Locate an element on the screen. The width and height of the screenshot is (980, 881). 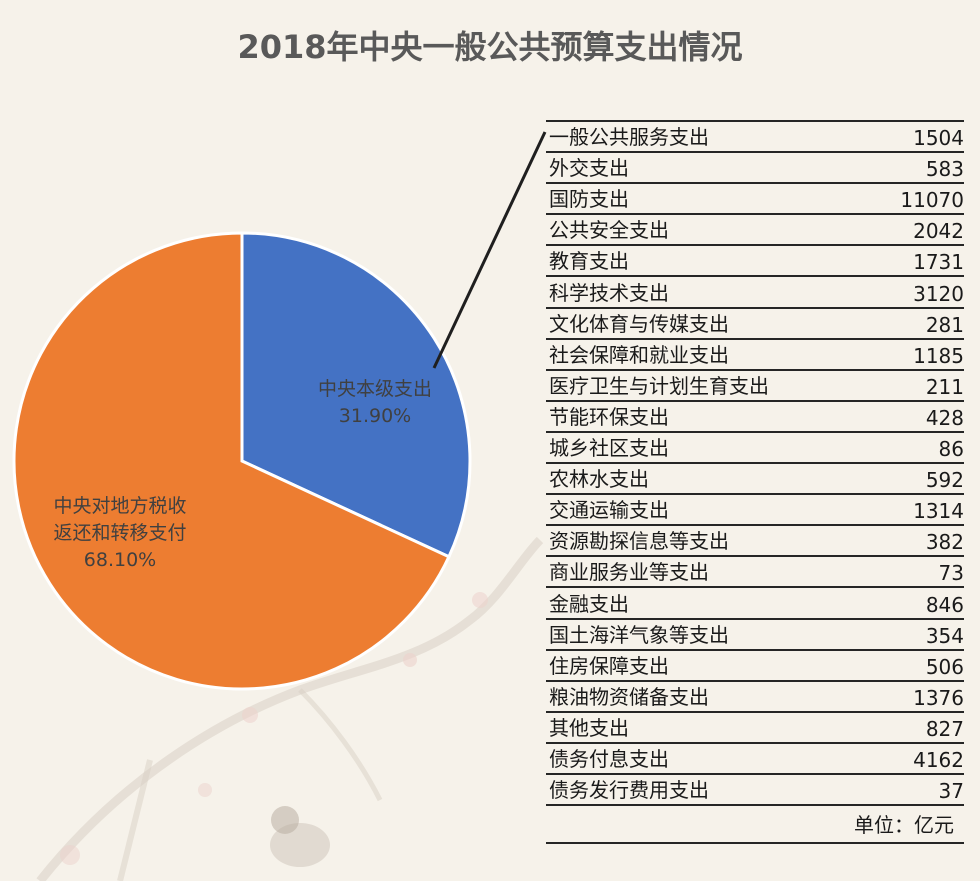
table-row: 公共安全支出 2042 is located at coordinates (755, 231).